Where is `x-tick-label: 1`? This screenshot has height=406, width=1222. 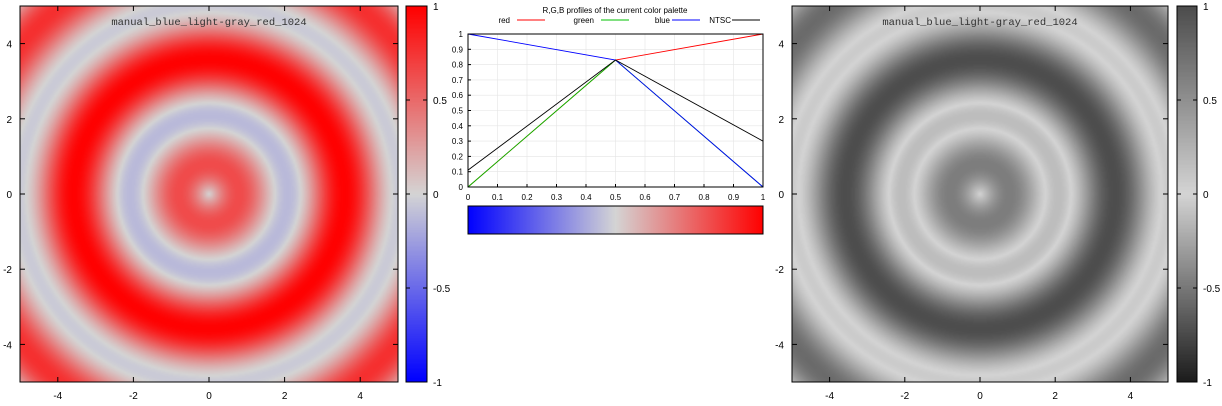 x-tick-label: 1 is located at coordinates (763, 197).